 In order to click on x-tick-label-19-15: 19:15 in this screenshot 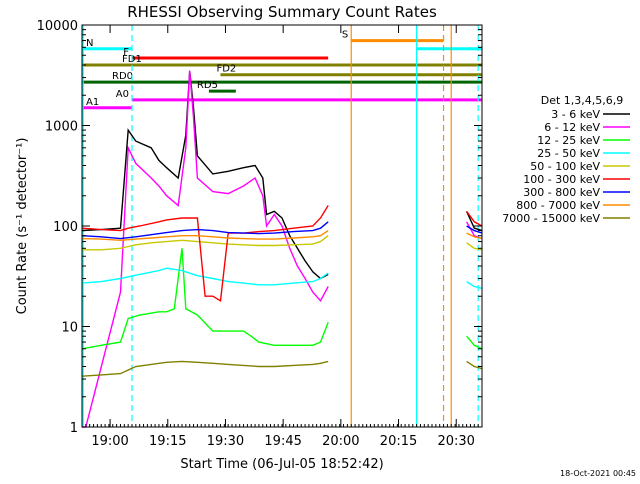, I will do `click(167, 441)`.